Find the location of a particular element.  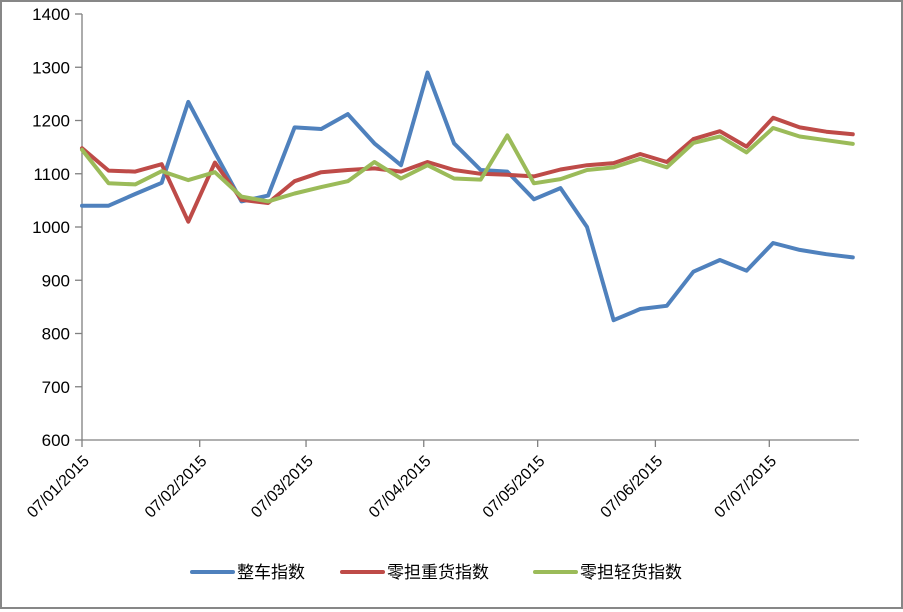

y-tick-label: 1300 is located at coordinates (51, 67).